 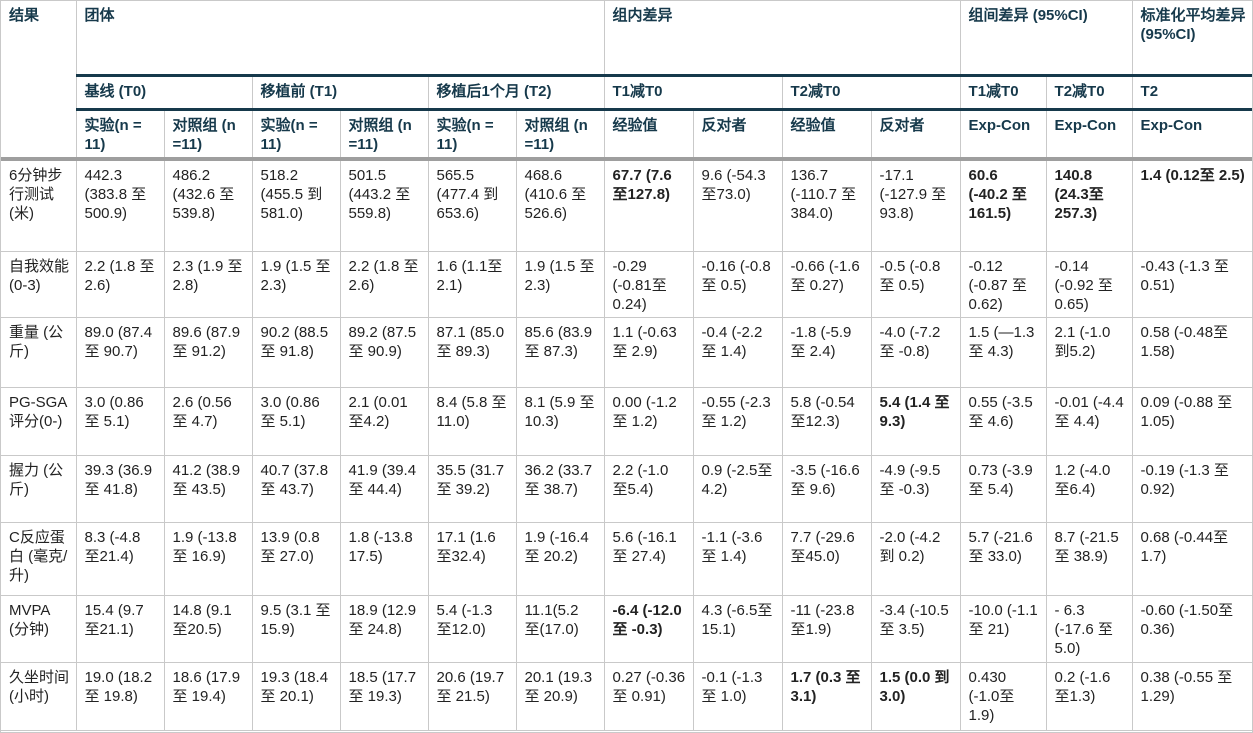 What do you see at coordinates (384, 489) in the screenshot?
I see `data-cell: 41.9 (39.4至 44.4)` at bounding box center [384, 489].